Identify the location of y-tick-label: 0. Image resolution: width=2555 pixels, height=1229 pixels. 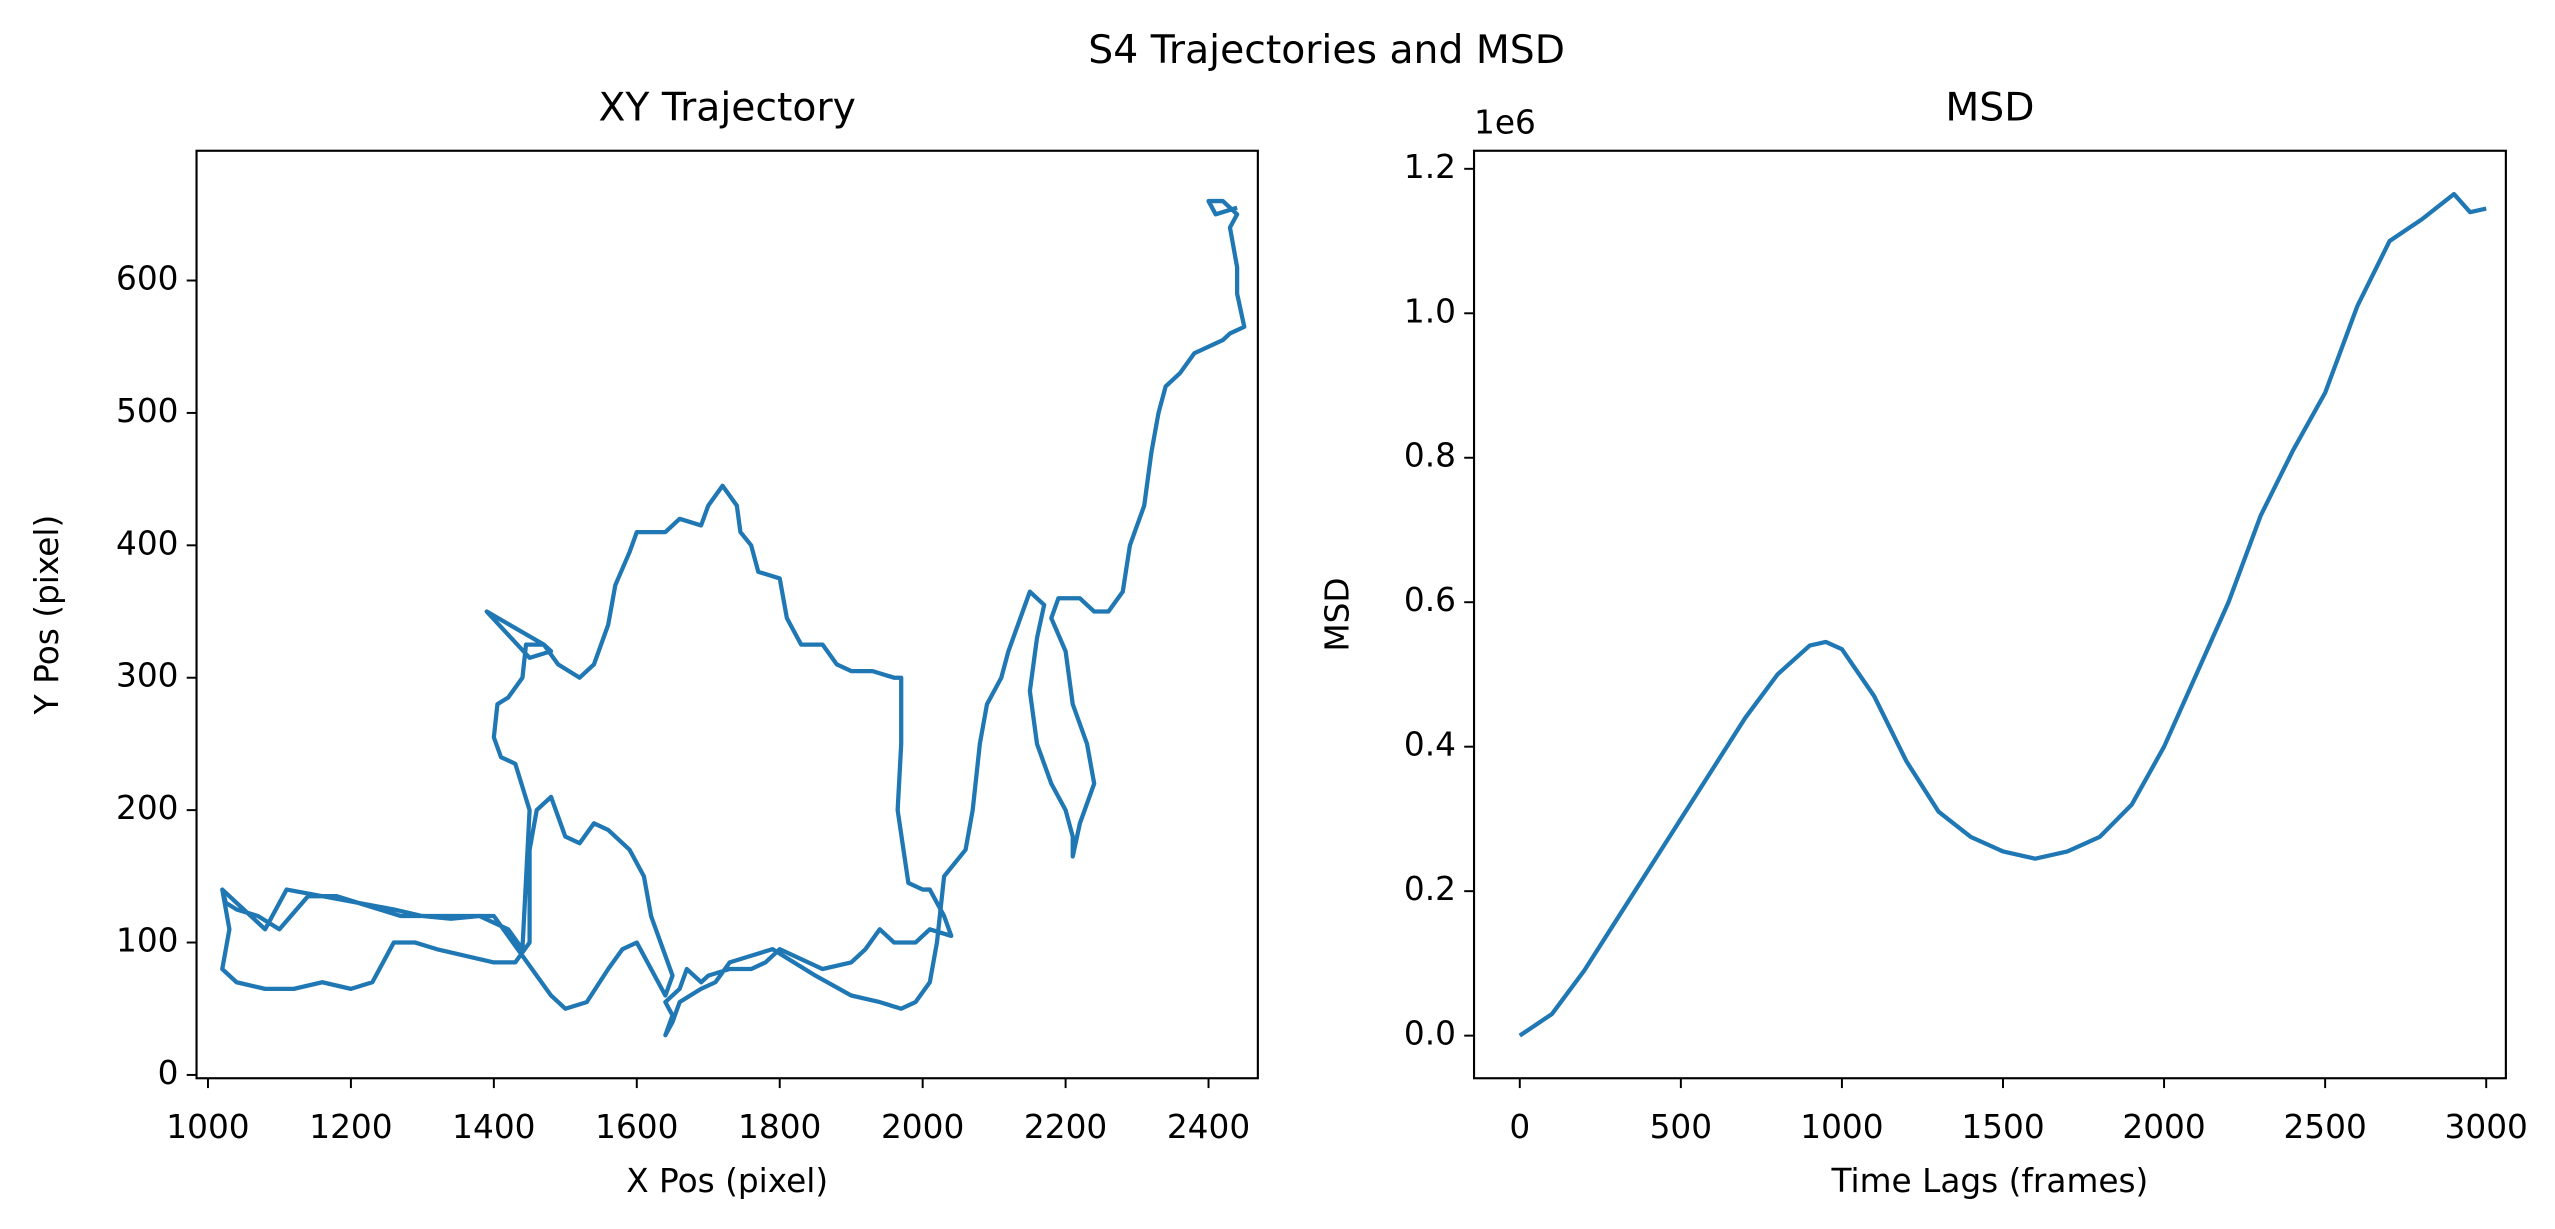
(168, 1073).